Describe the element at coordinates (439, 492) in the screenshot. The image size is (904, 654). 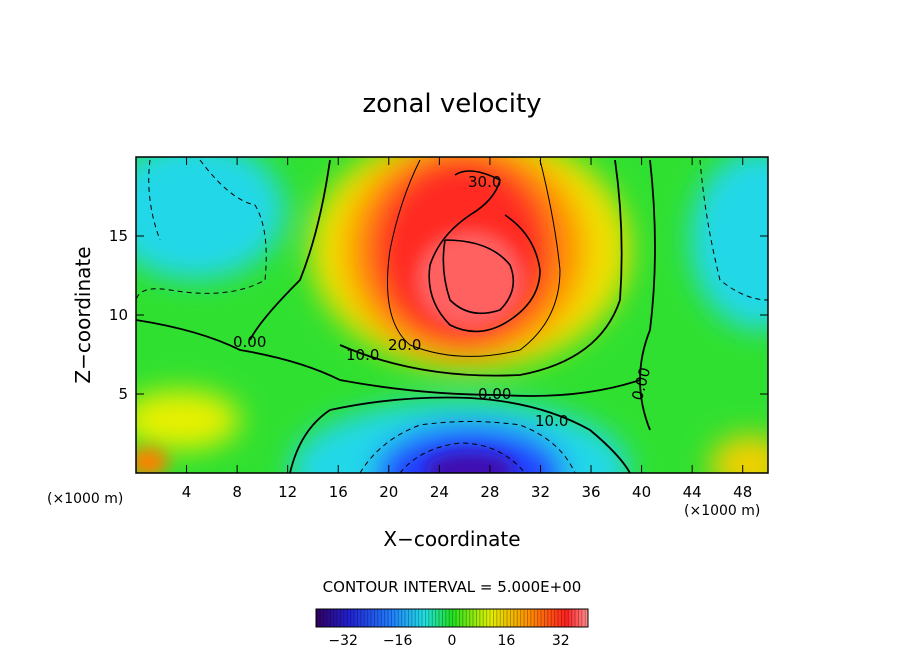
I see `x-tick-label: 24` at that location.